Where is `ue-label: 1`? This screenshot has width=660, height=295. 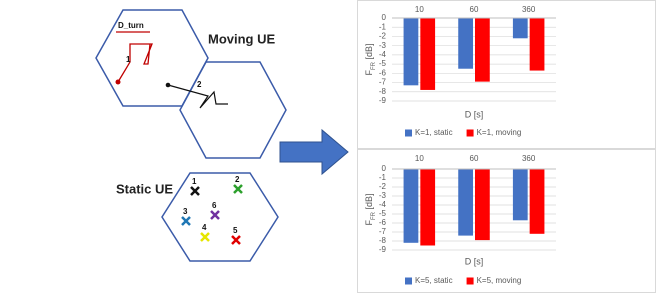 ue-label: 1 is located at coordinates (194, 181).